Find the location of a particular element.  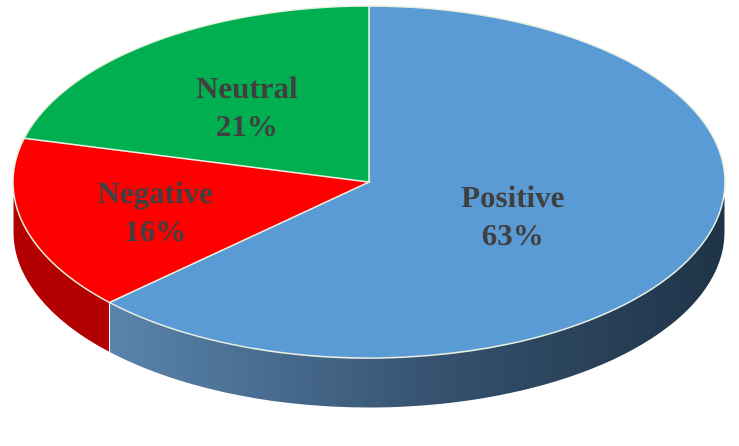

slice-value-negative: 16% is located at coordinates (155, 230).